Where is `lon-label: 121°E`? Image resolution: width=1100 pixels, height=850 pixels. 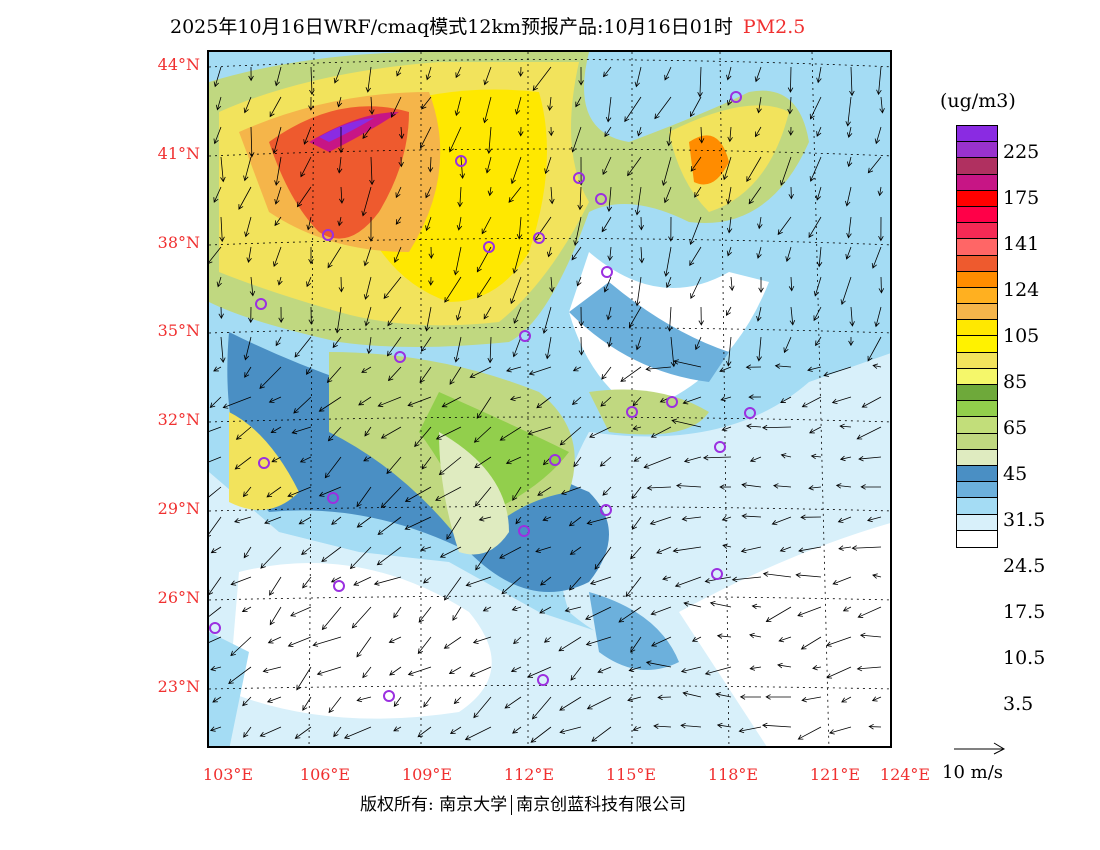
lon-label: 121°E is located at coordinates (835, 774).